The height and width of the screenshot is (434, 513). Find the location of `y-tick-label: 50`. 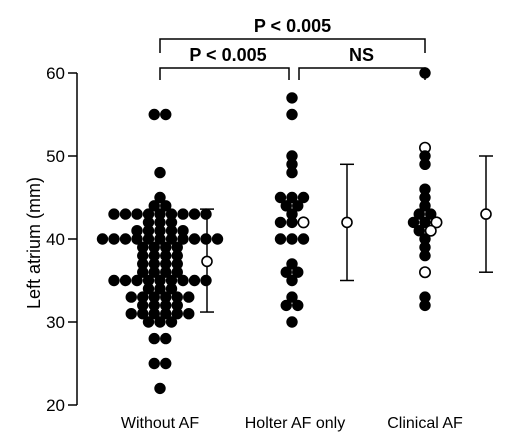

y-tick-label: 50 is located at coordinates (55, 156).